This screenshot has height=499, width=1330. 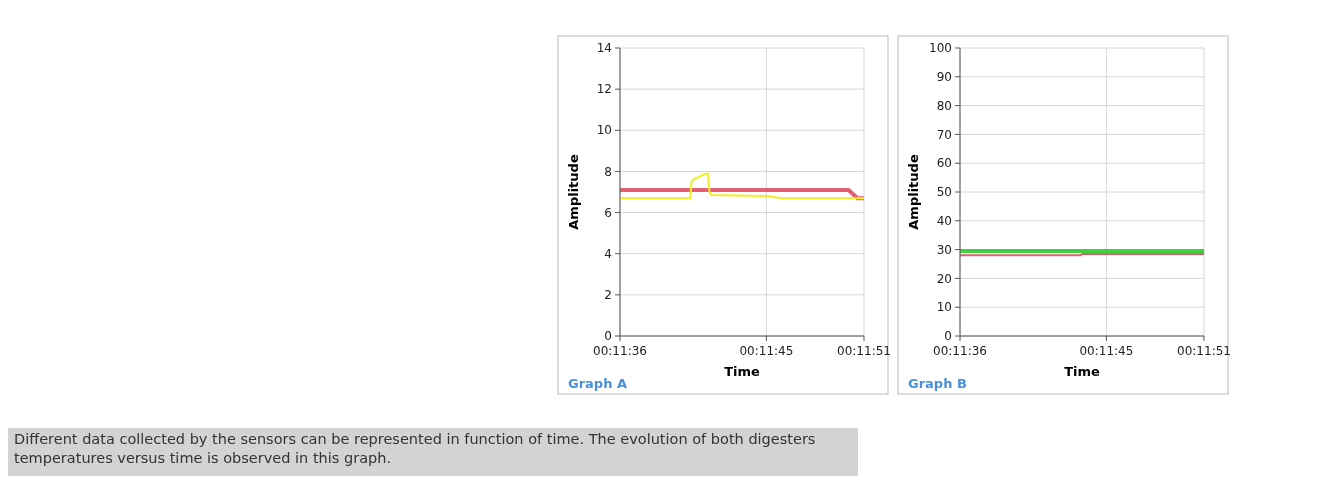 What do you see at coordinates (944, 134) in the screenshot?
I see `y-tick-label: 70` at bounding box center [944, 134].